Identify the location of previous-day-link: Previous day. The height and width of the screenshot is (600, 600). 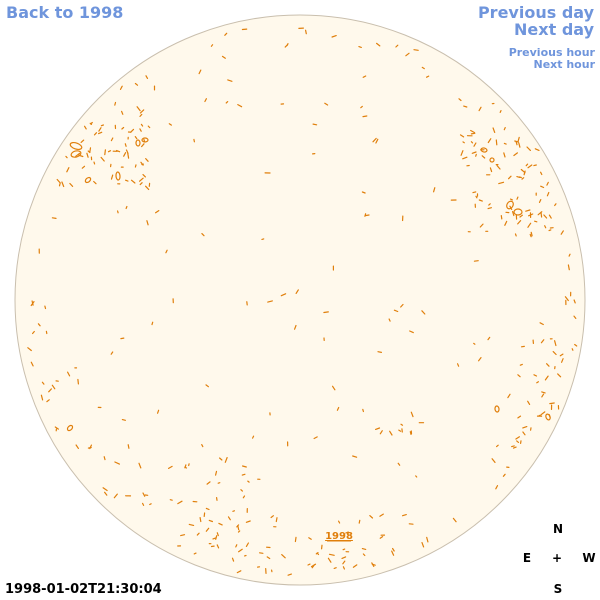
(535, 12).